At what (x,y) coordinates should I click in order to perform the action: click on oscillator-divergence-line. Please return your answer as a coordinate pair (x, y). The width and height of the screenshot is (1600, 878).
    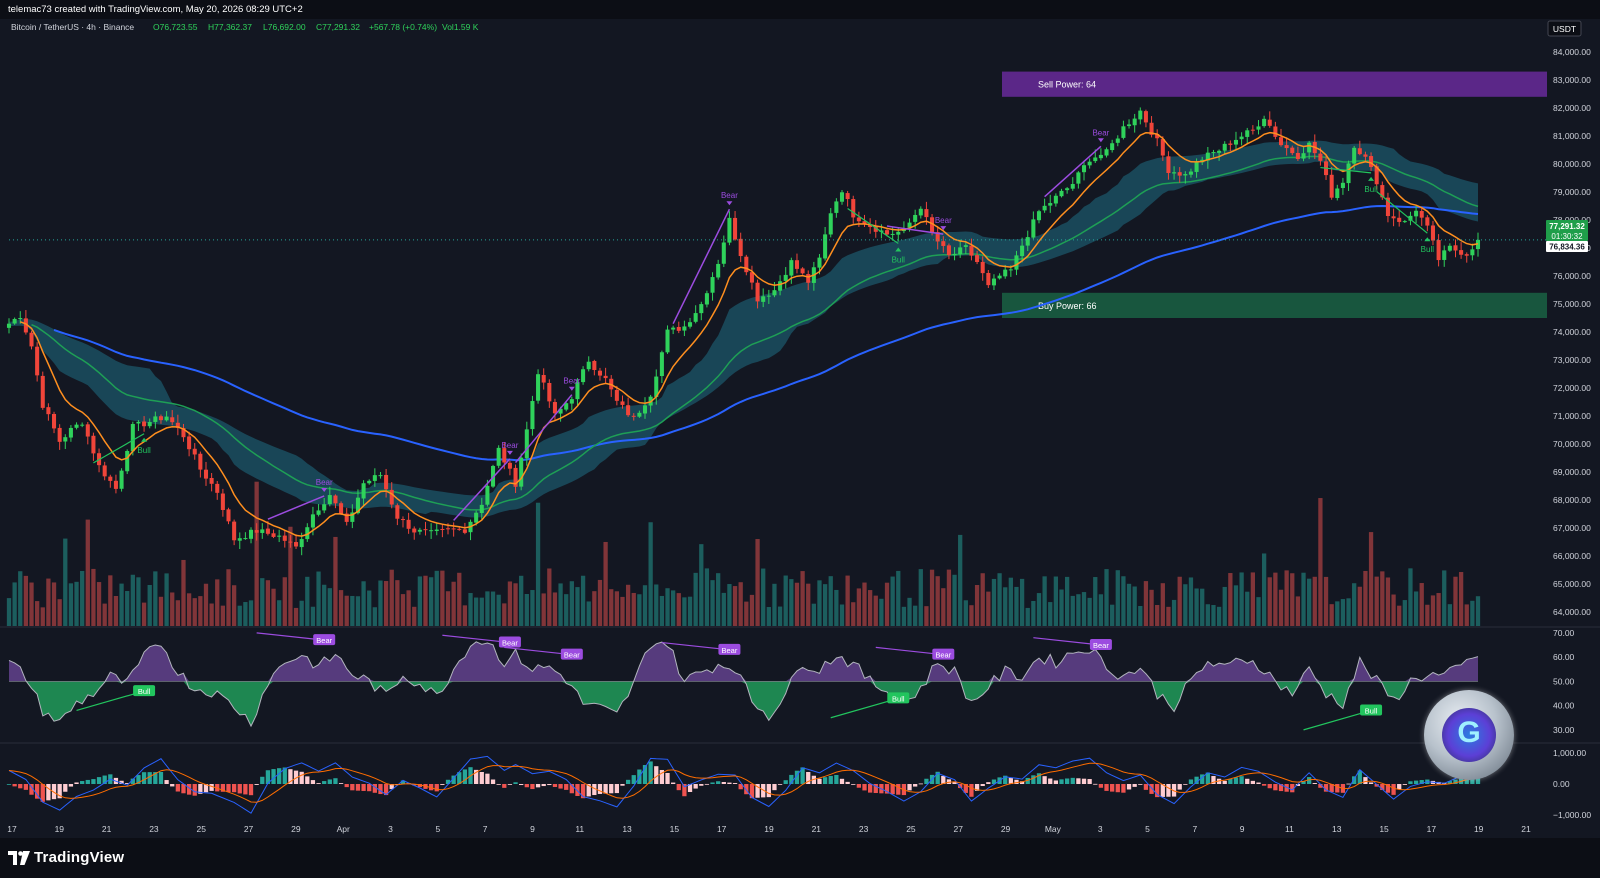
    Looking at the image, I should click on (110, 701).